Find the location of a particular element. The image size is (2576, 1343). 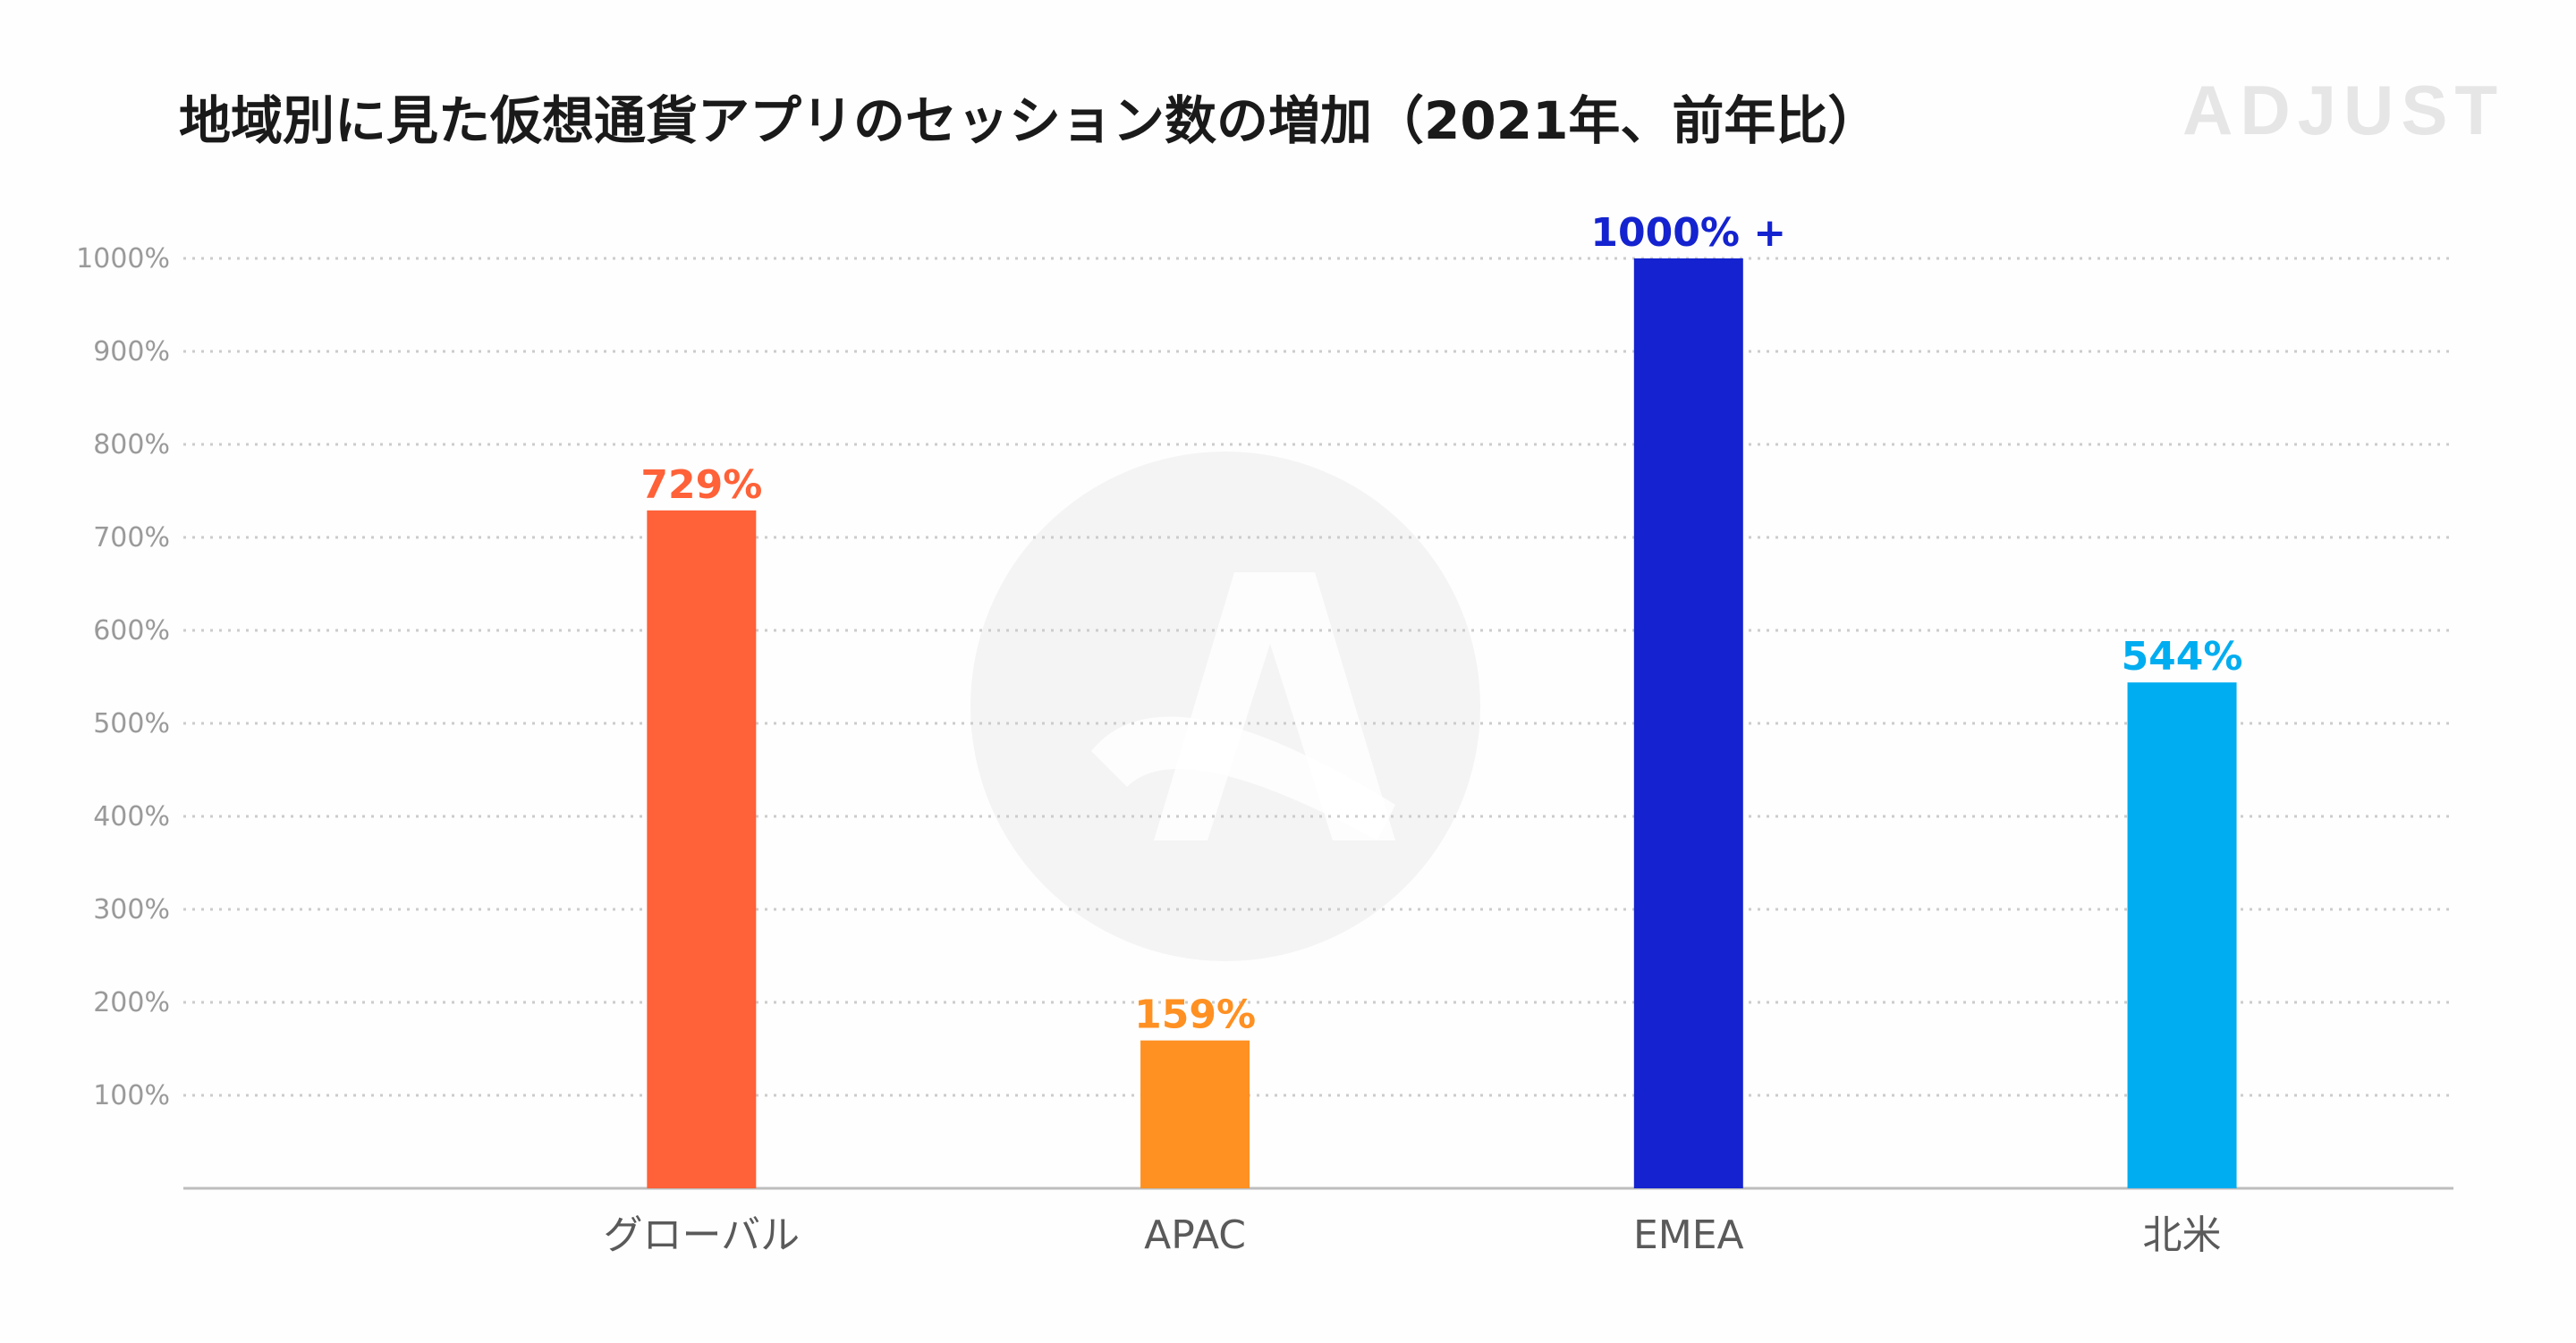

y-tick-label: 700% is located at coordinates (131, 537).